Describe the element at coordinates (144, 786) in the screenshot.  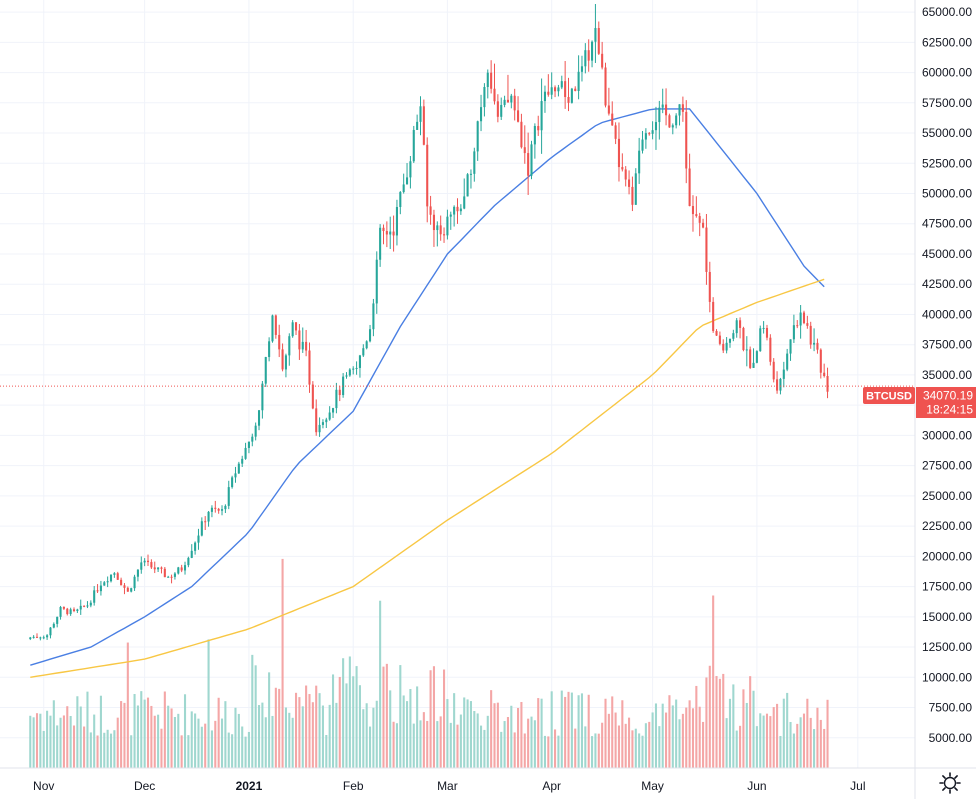
I see `x-tick-label: Dec` at that location.